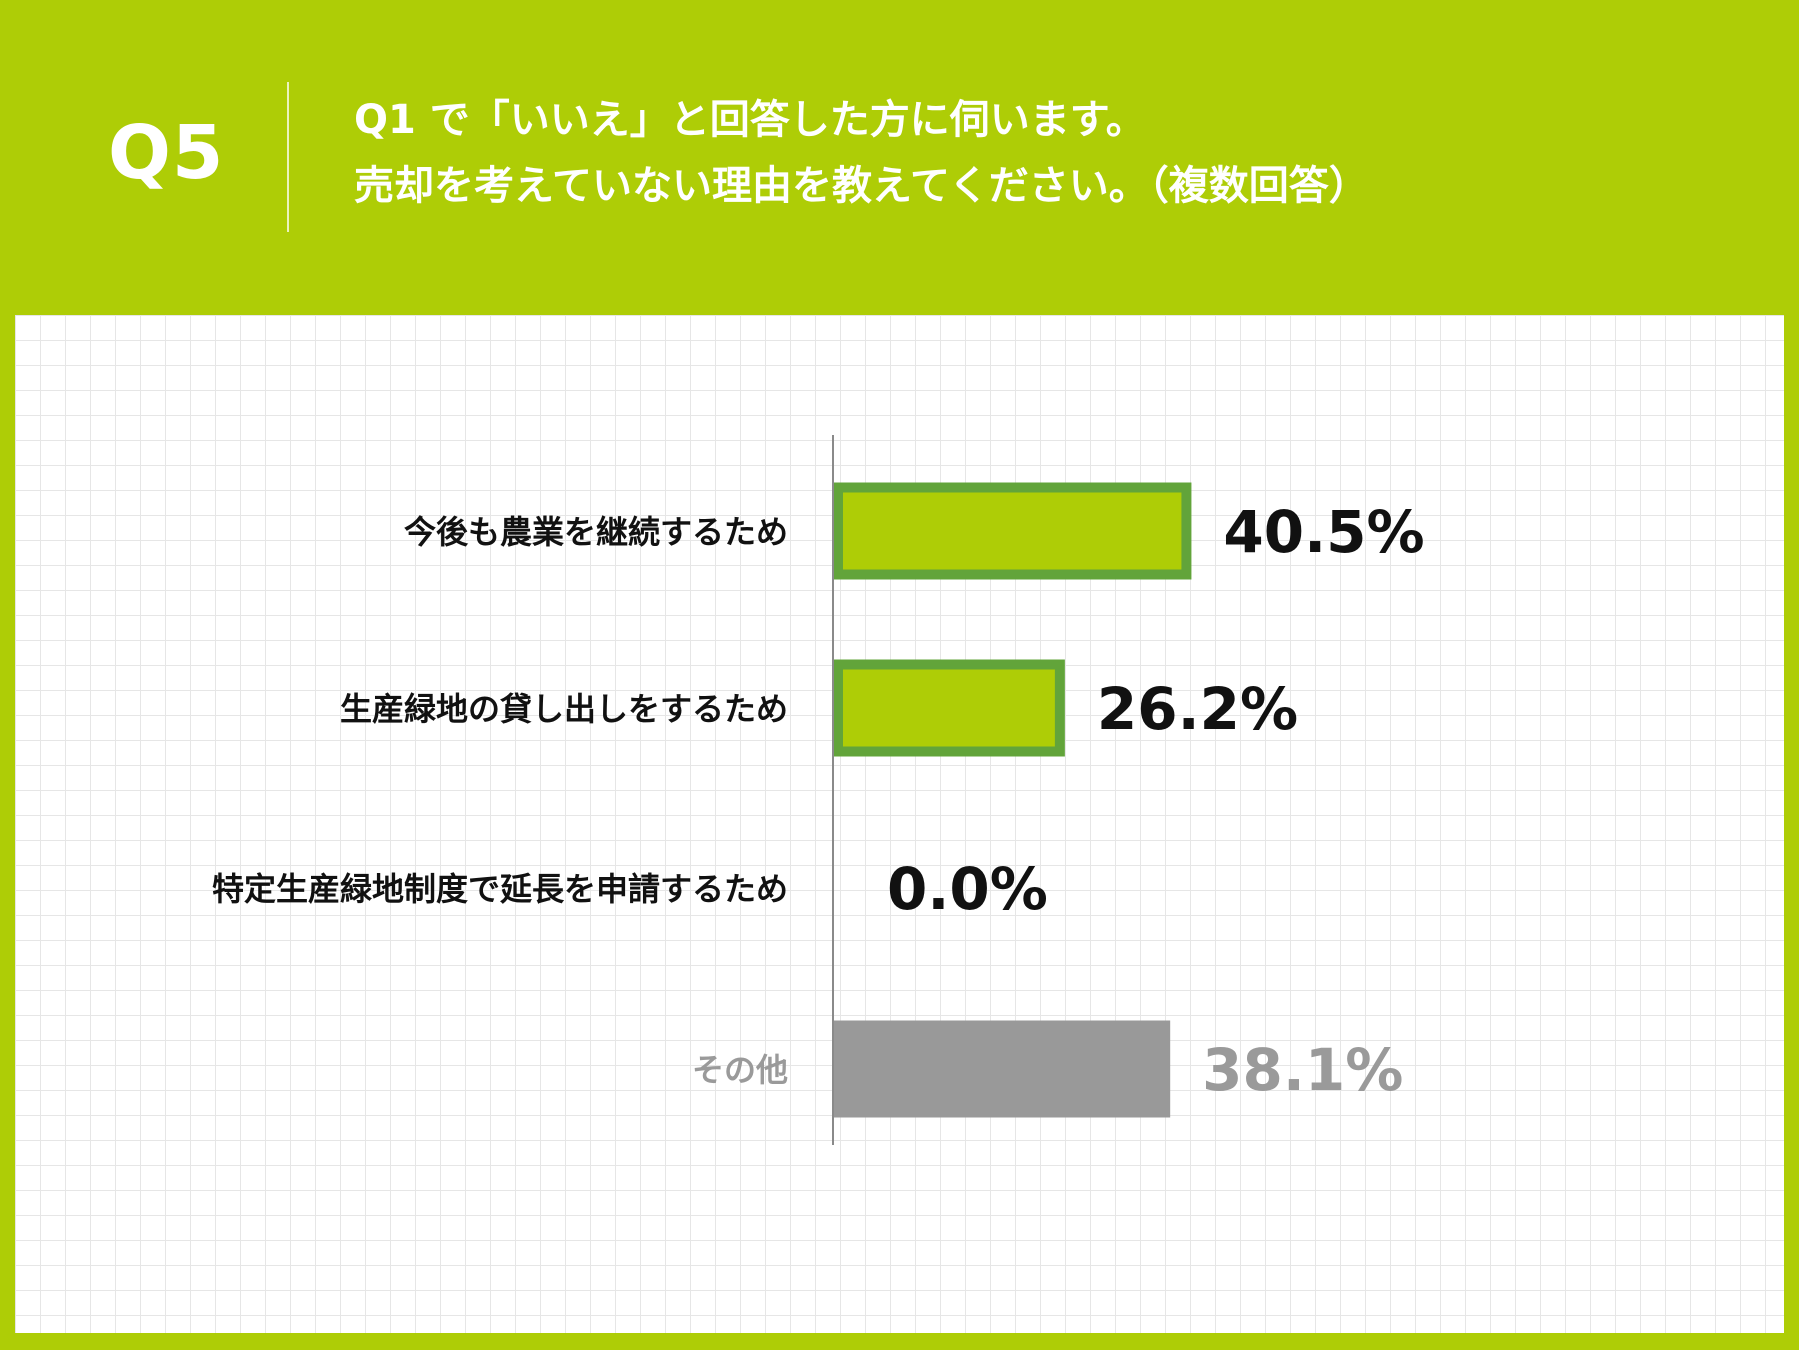 The width and height of the screenshot is (1799, 1350). What do you see at coordinates (740, 1070) in the screenshot?
I see `category-label: その他` at bounding box center [740, 1070].